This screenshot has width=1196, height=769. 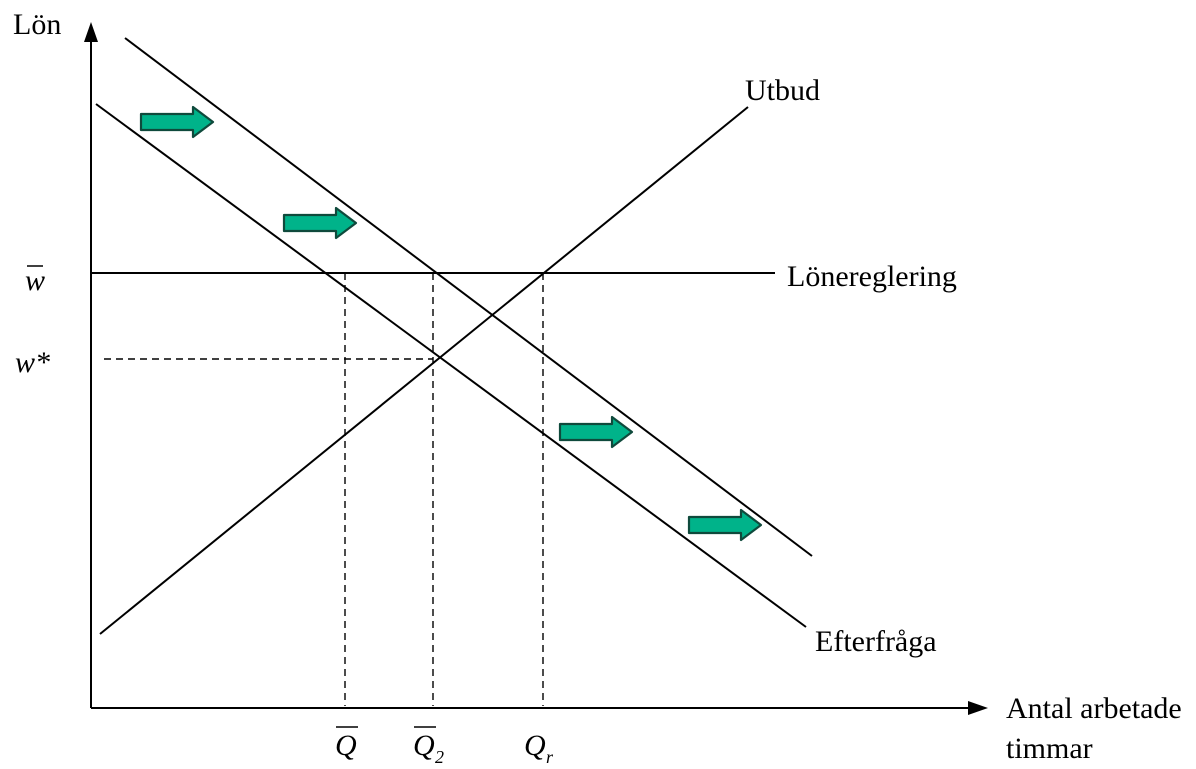 What do you see at coordinates (876, 641) in the screenshot?
I see `demand-label: Efterfråga` at bounding box center [876, 641].